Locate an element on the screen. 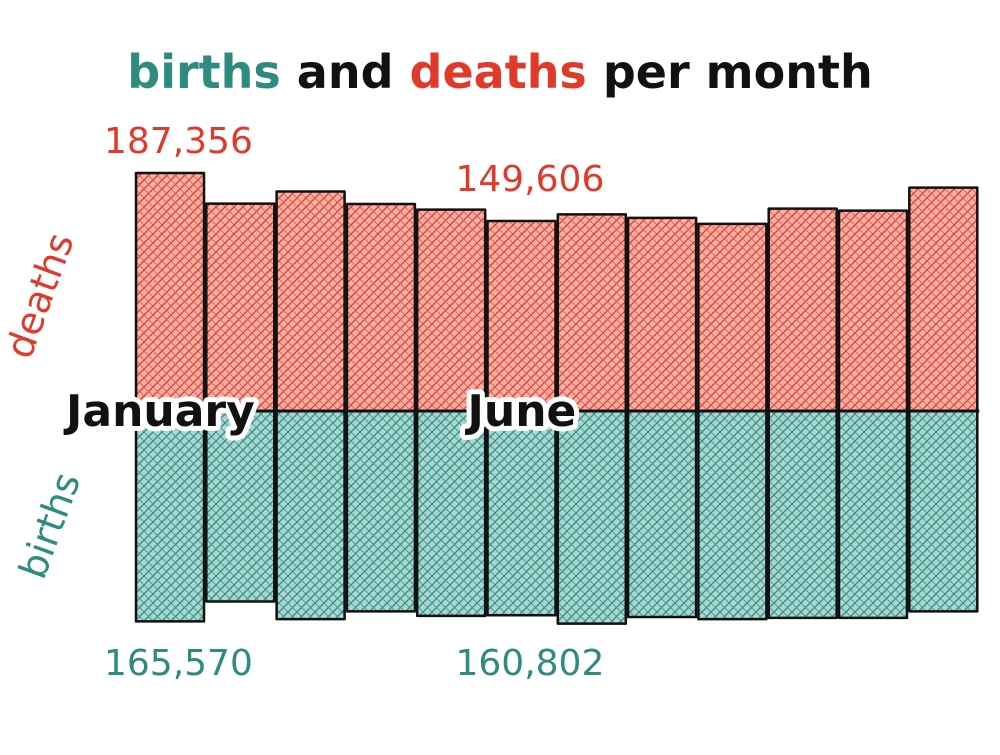  side-label-deaths: deaths is located at coordinates (41, 295).